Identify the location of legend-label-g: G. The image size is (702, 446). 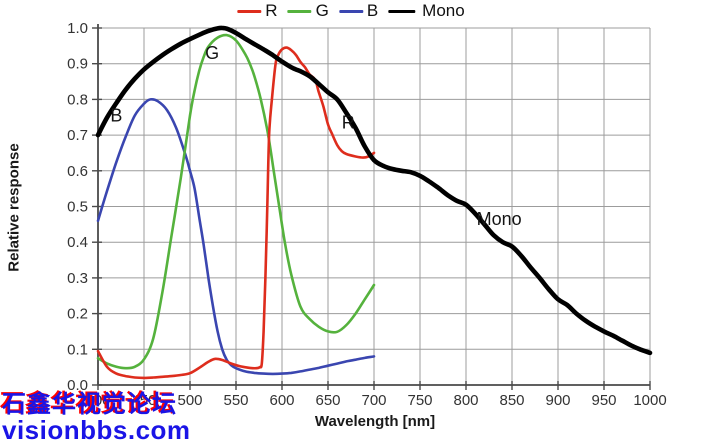
(322, 10).